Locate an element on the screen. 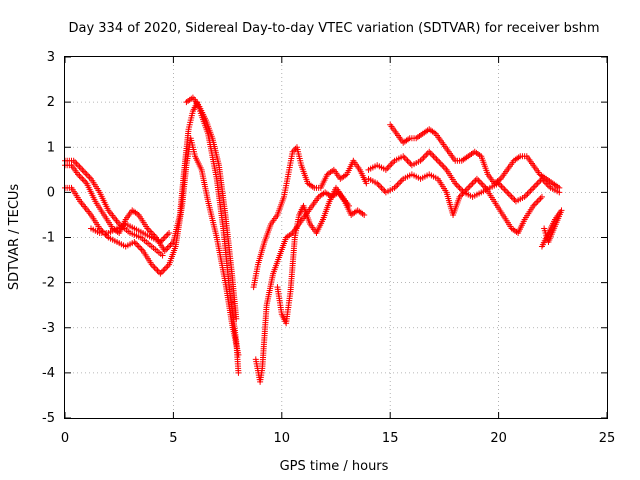 The image size is (640, 480). series-track-h is located at coordinates (313, 255).